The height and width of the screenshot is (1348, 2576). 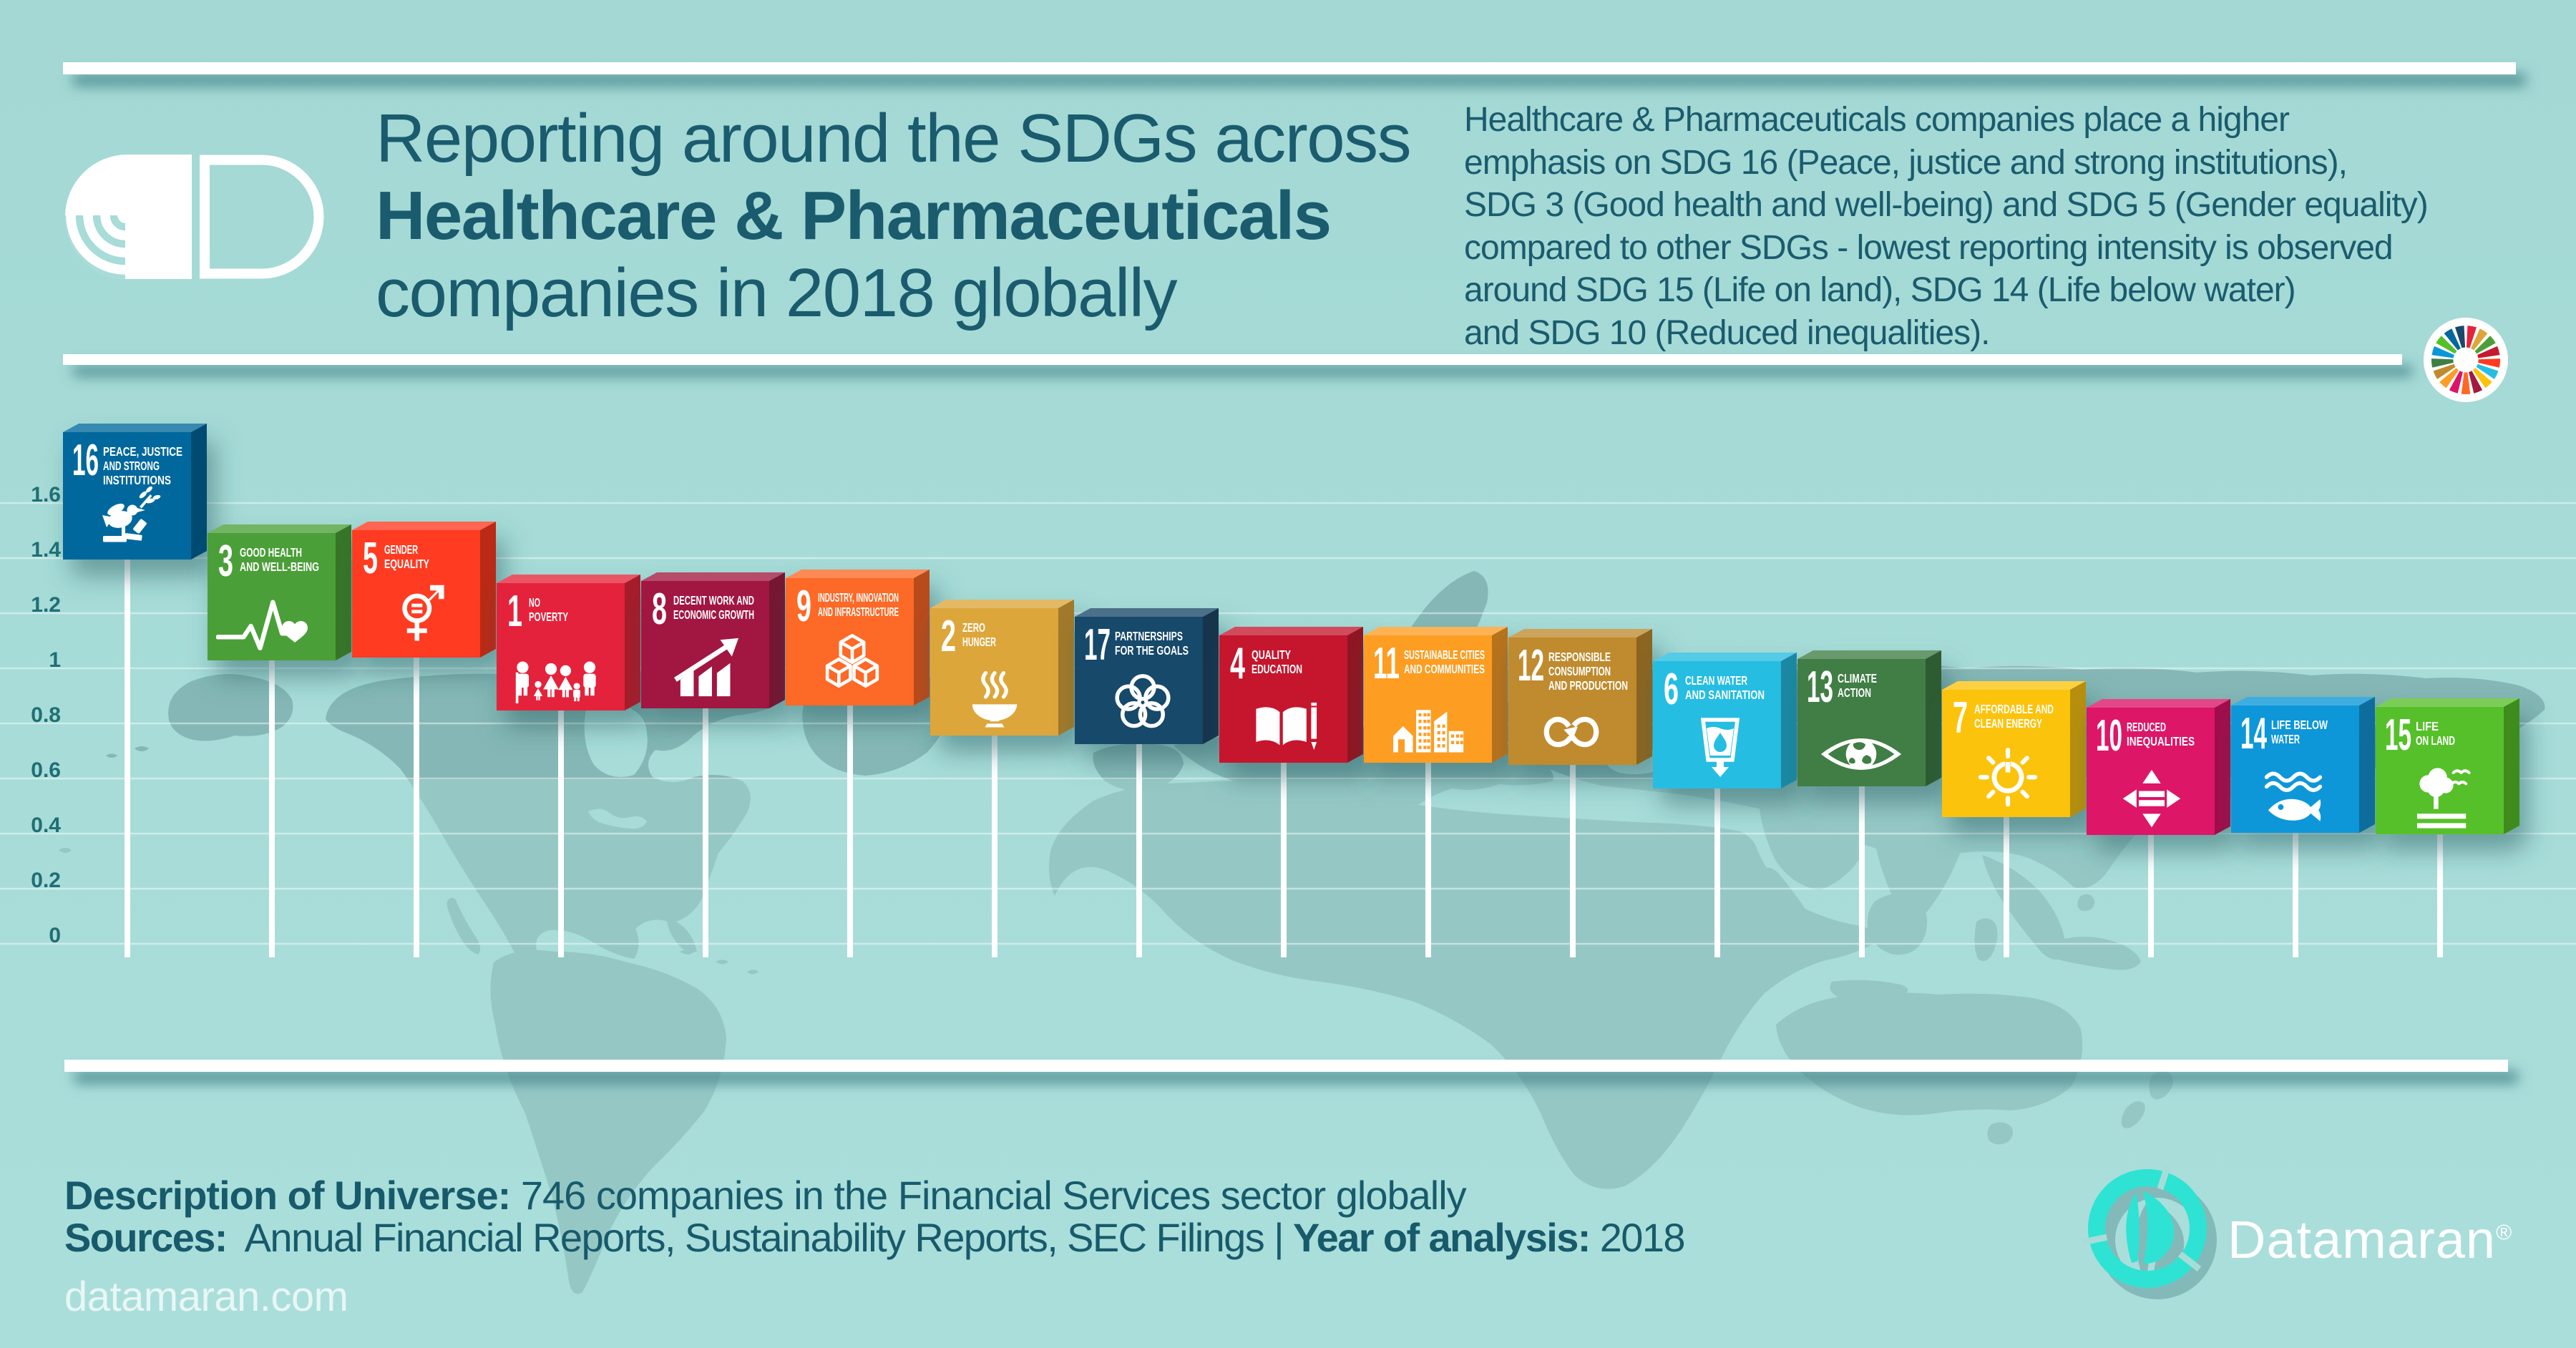 I want to click on svg-text: AFFORDABLE AND, so click(x=2014, y=709).